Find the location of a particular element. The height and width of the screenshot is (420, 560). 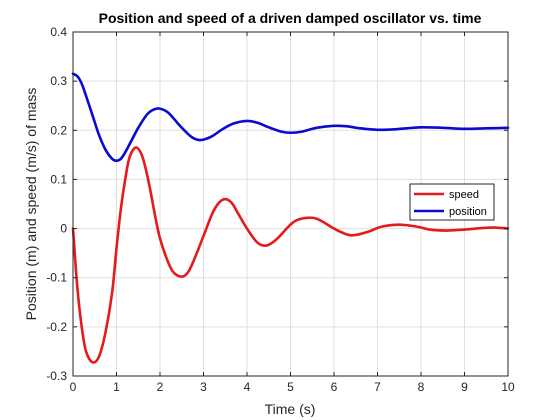

y-tick-label: -0.3 is located at coordinates (56, 376).